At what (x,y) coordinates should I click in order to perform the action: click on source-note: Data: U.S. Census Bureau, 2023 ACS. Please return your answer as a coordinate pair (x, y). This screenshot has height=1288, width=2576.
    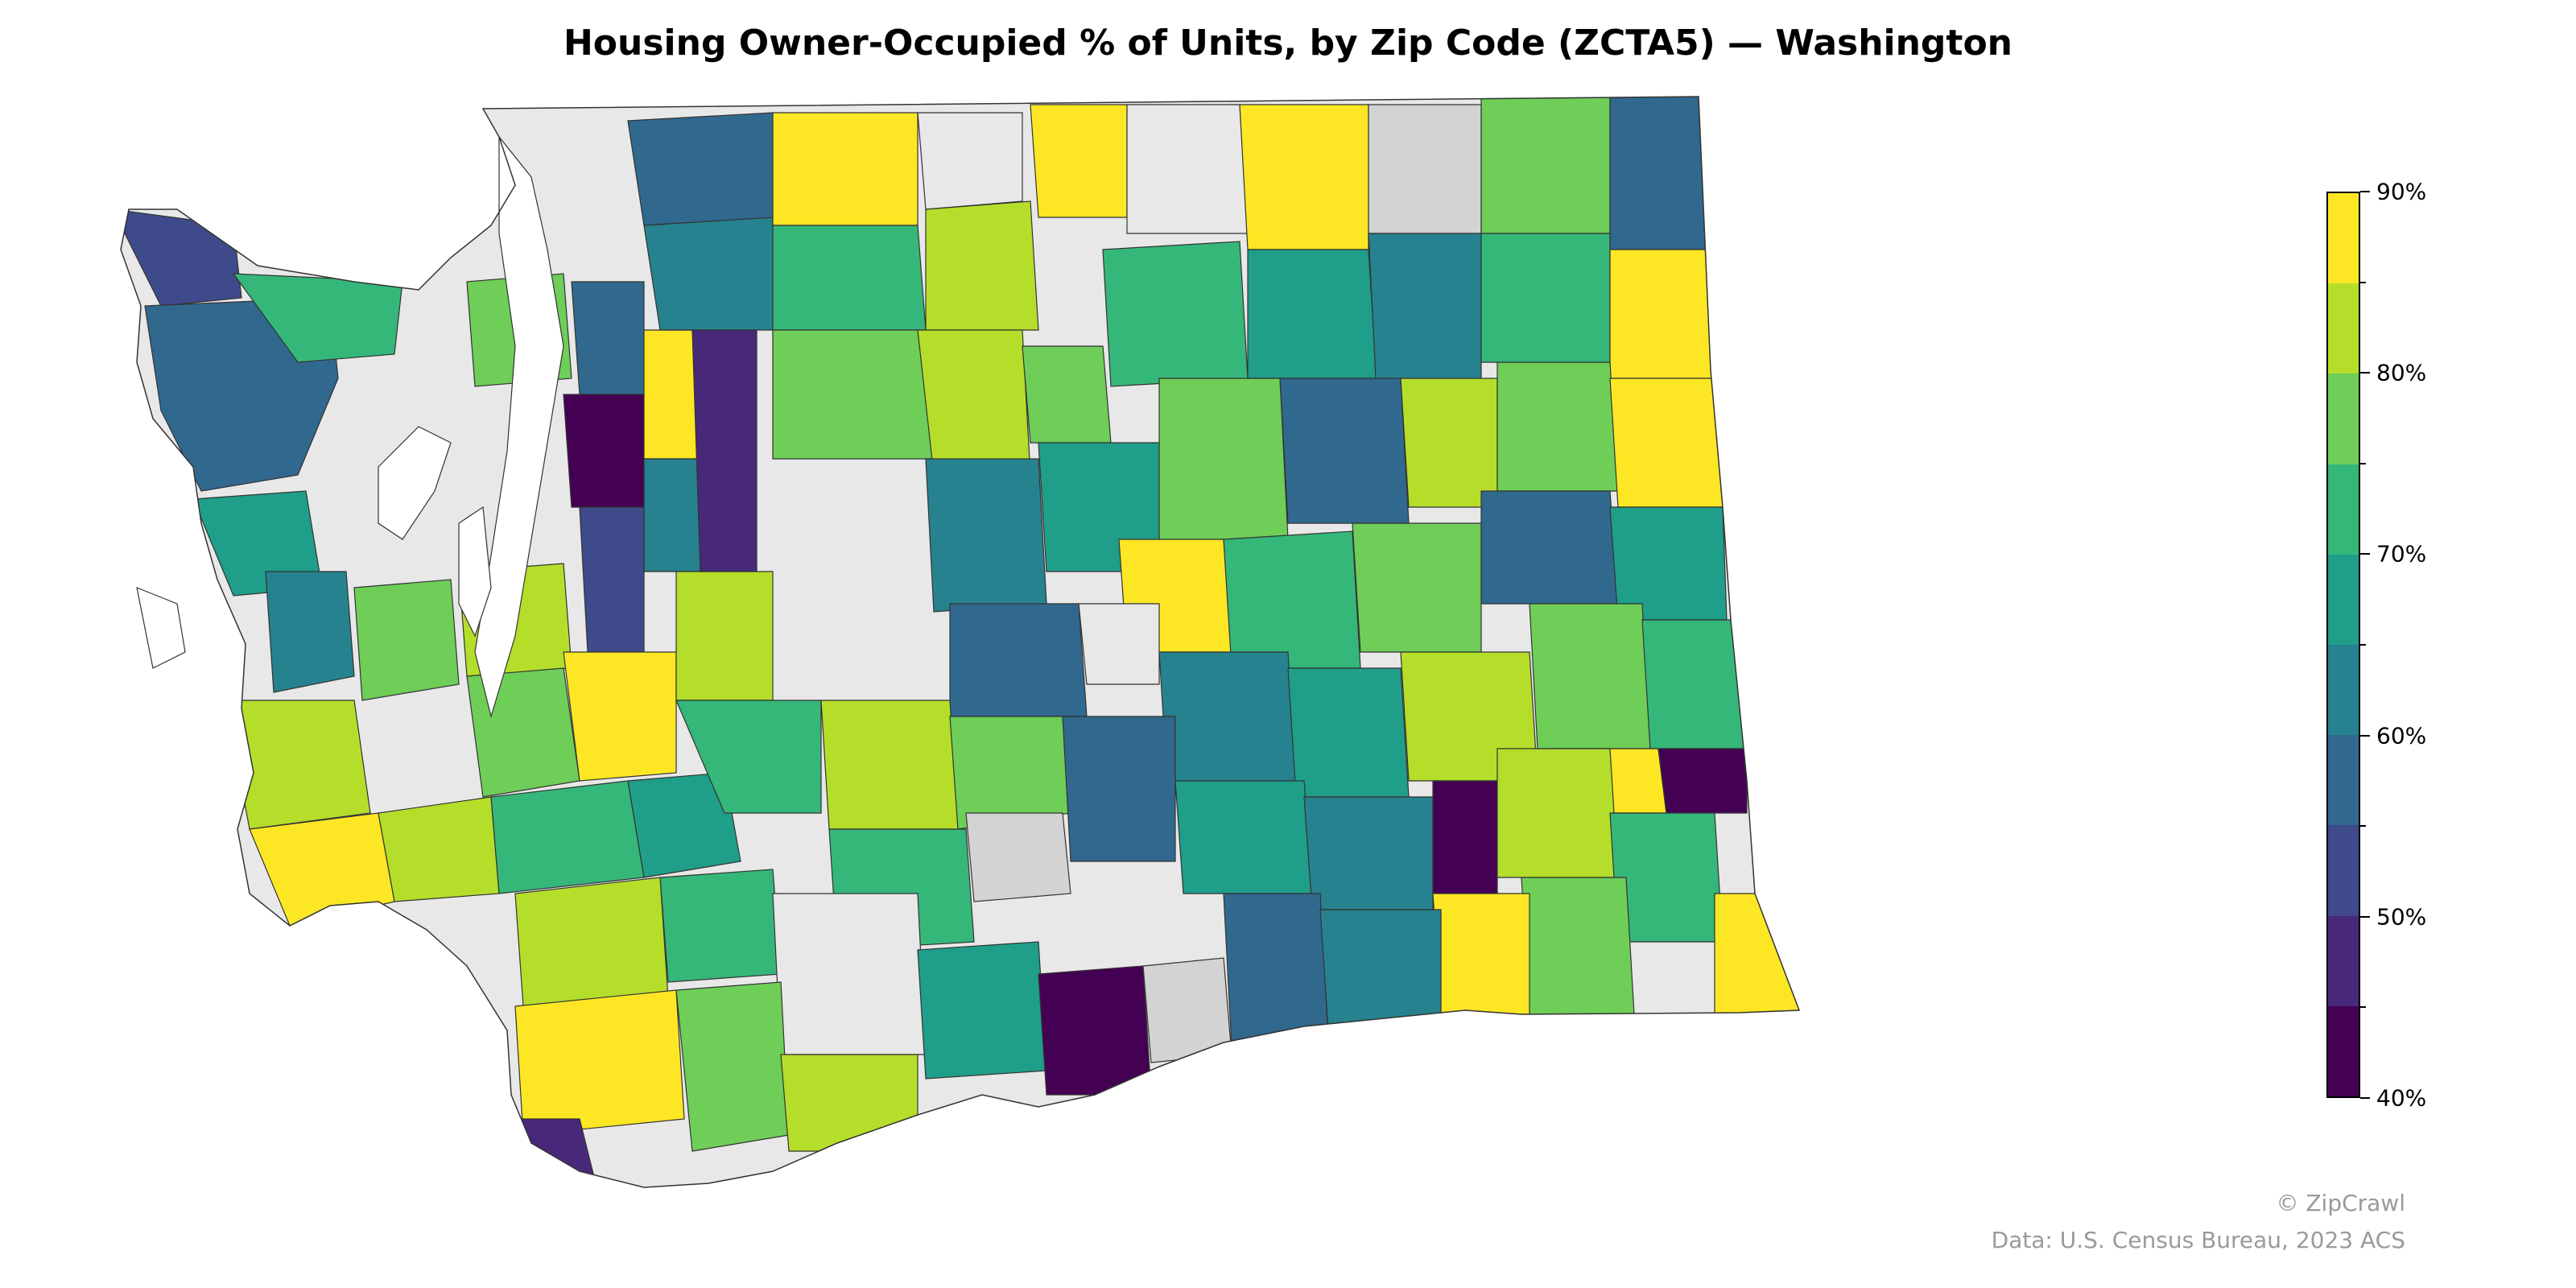
    Looking at the image, I should click on (2198, 1240).